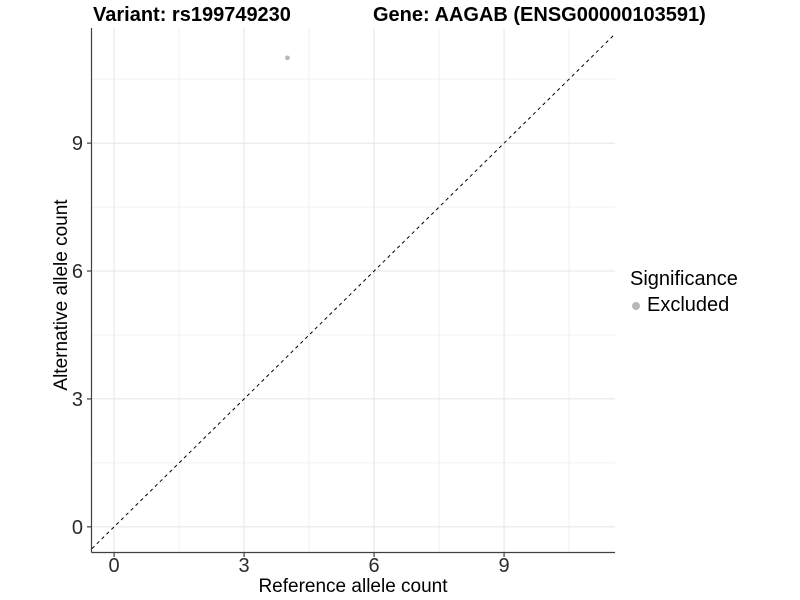  Describe the element at coordinates (504, 566) in the screenshot. I see `x-tick-label: 9` at that location.